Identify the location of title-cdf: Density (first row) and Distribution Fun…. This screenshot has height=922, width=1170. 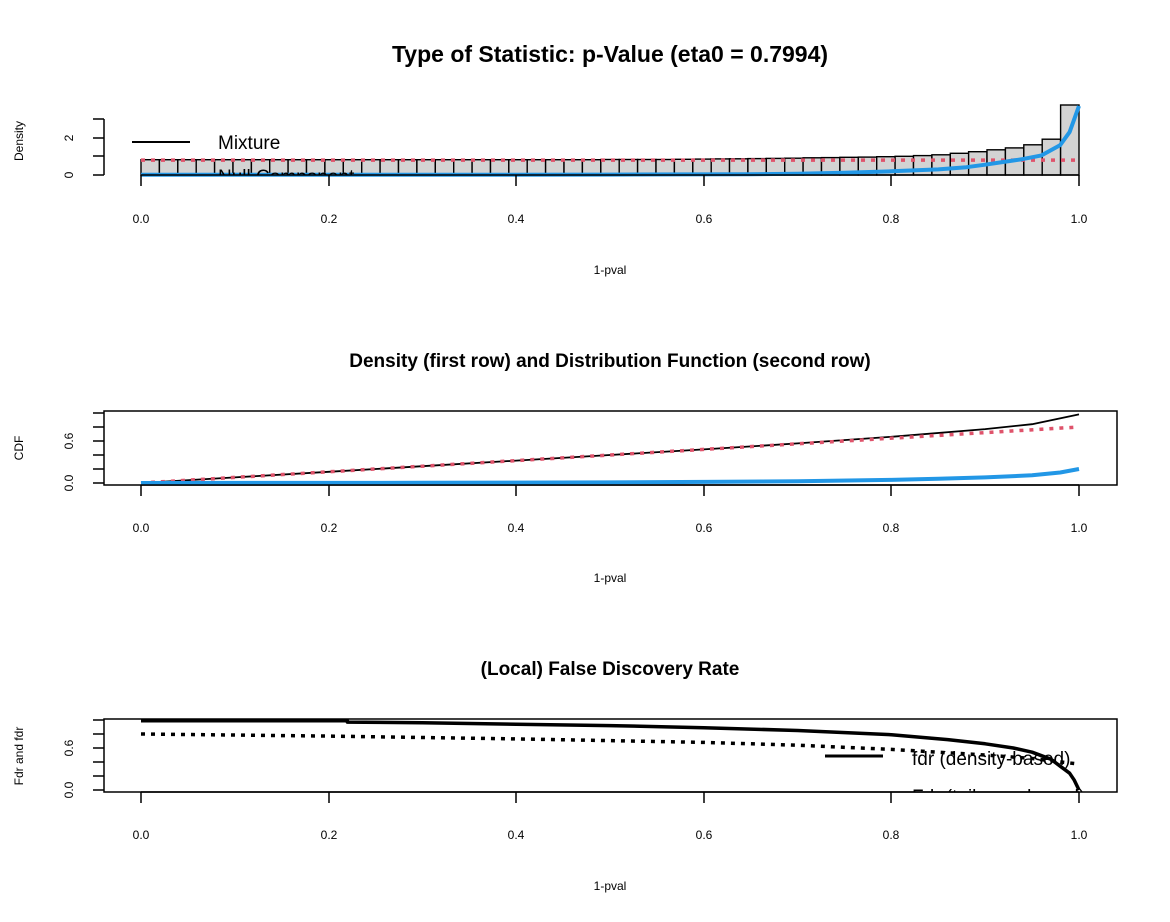
(609, 361).